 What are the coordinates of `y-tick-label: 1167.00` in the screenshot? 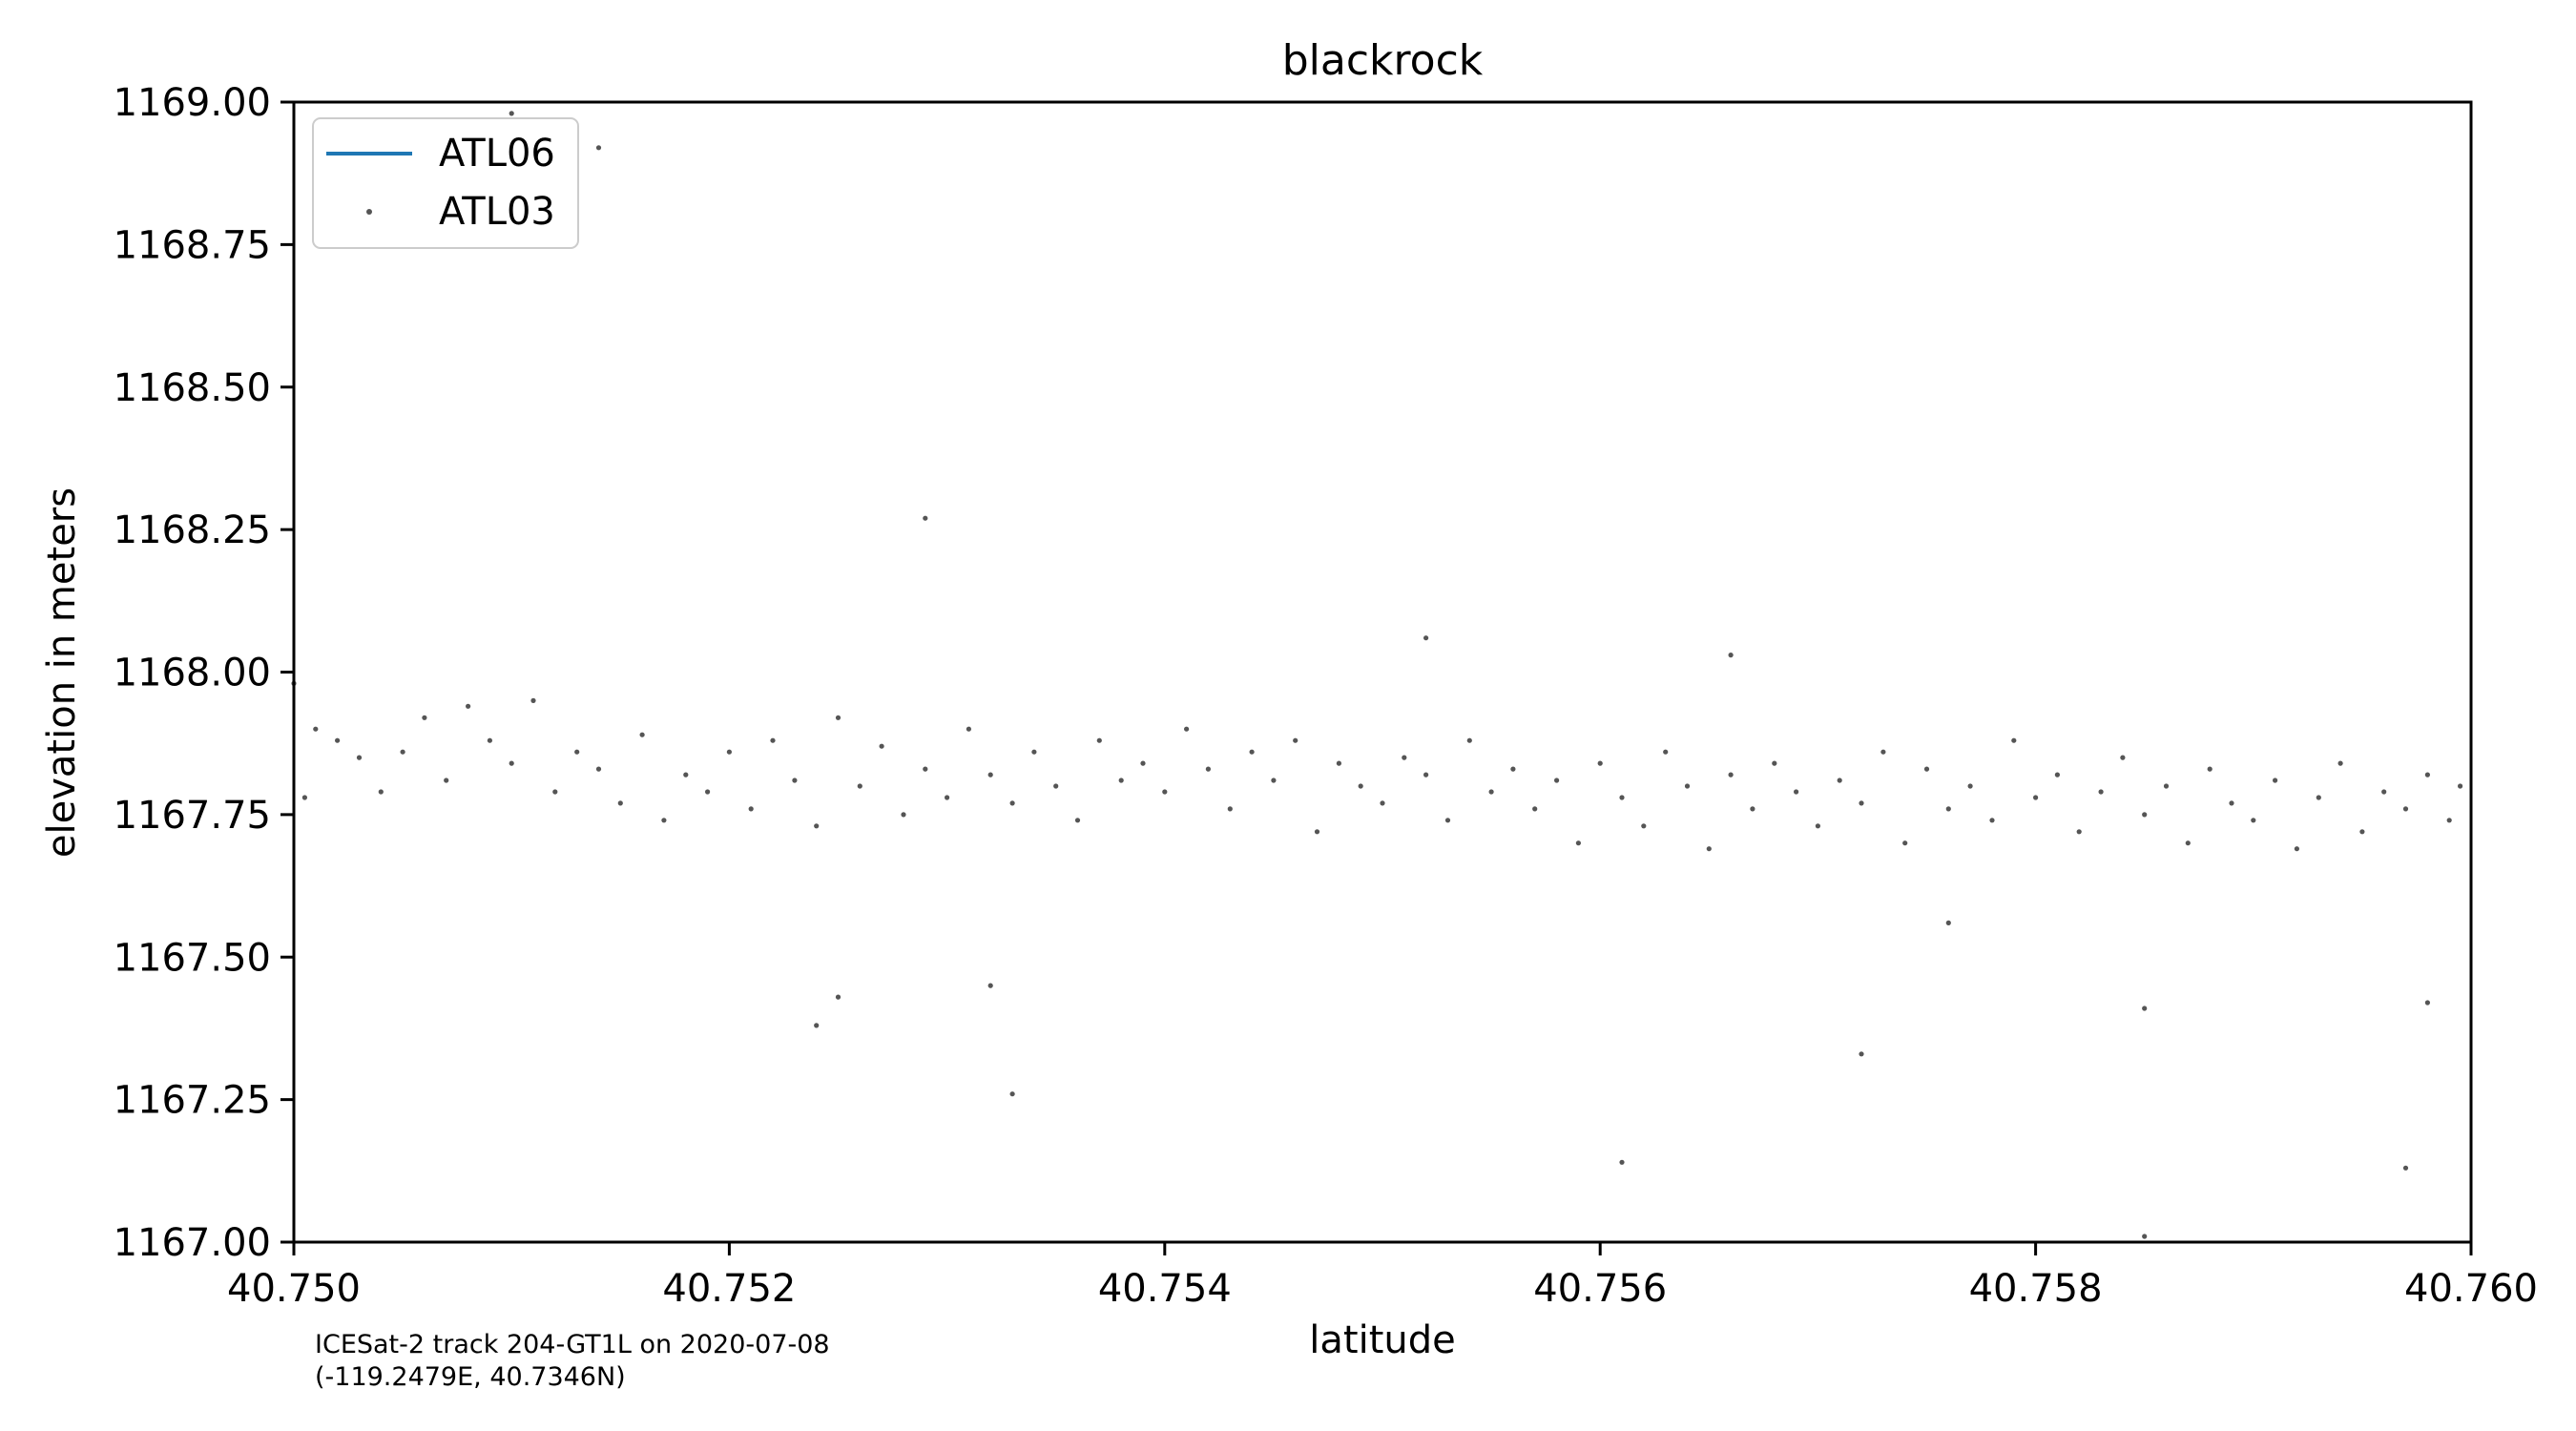 It's located at (192, 1243).